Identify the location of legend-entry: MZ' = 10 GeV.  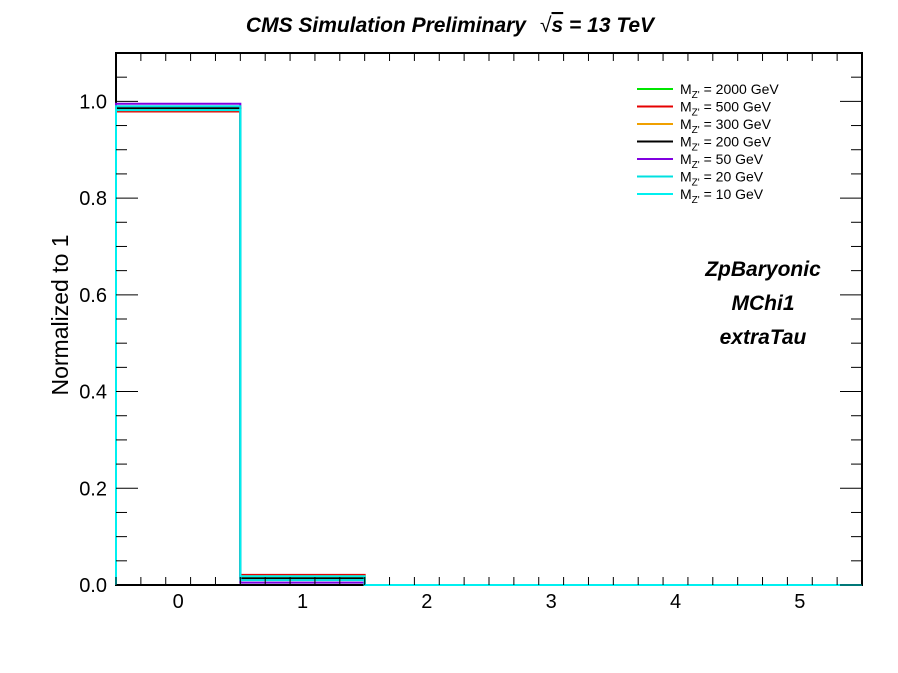
(722, 196).